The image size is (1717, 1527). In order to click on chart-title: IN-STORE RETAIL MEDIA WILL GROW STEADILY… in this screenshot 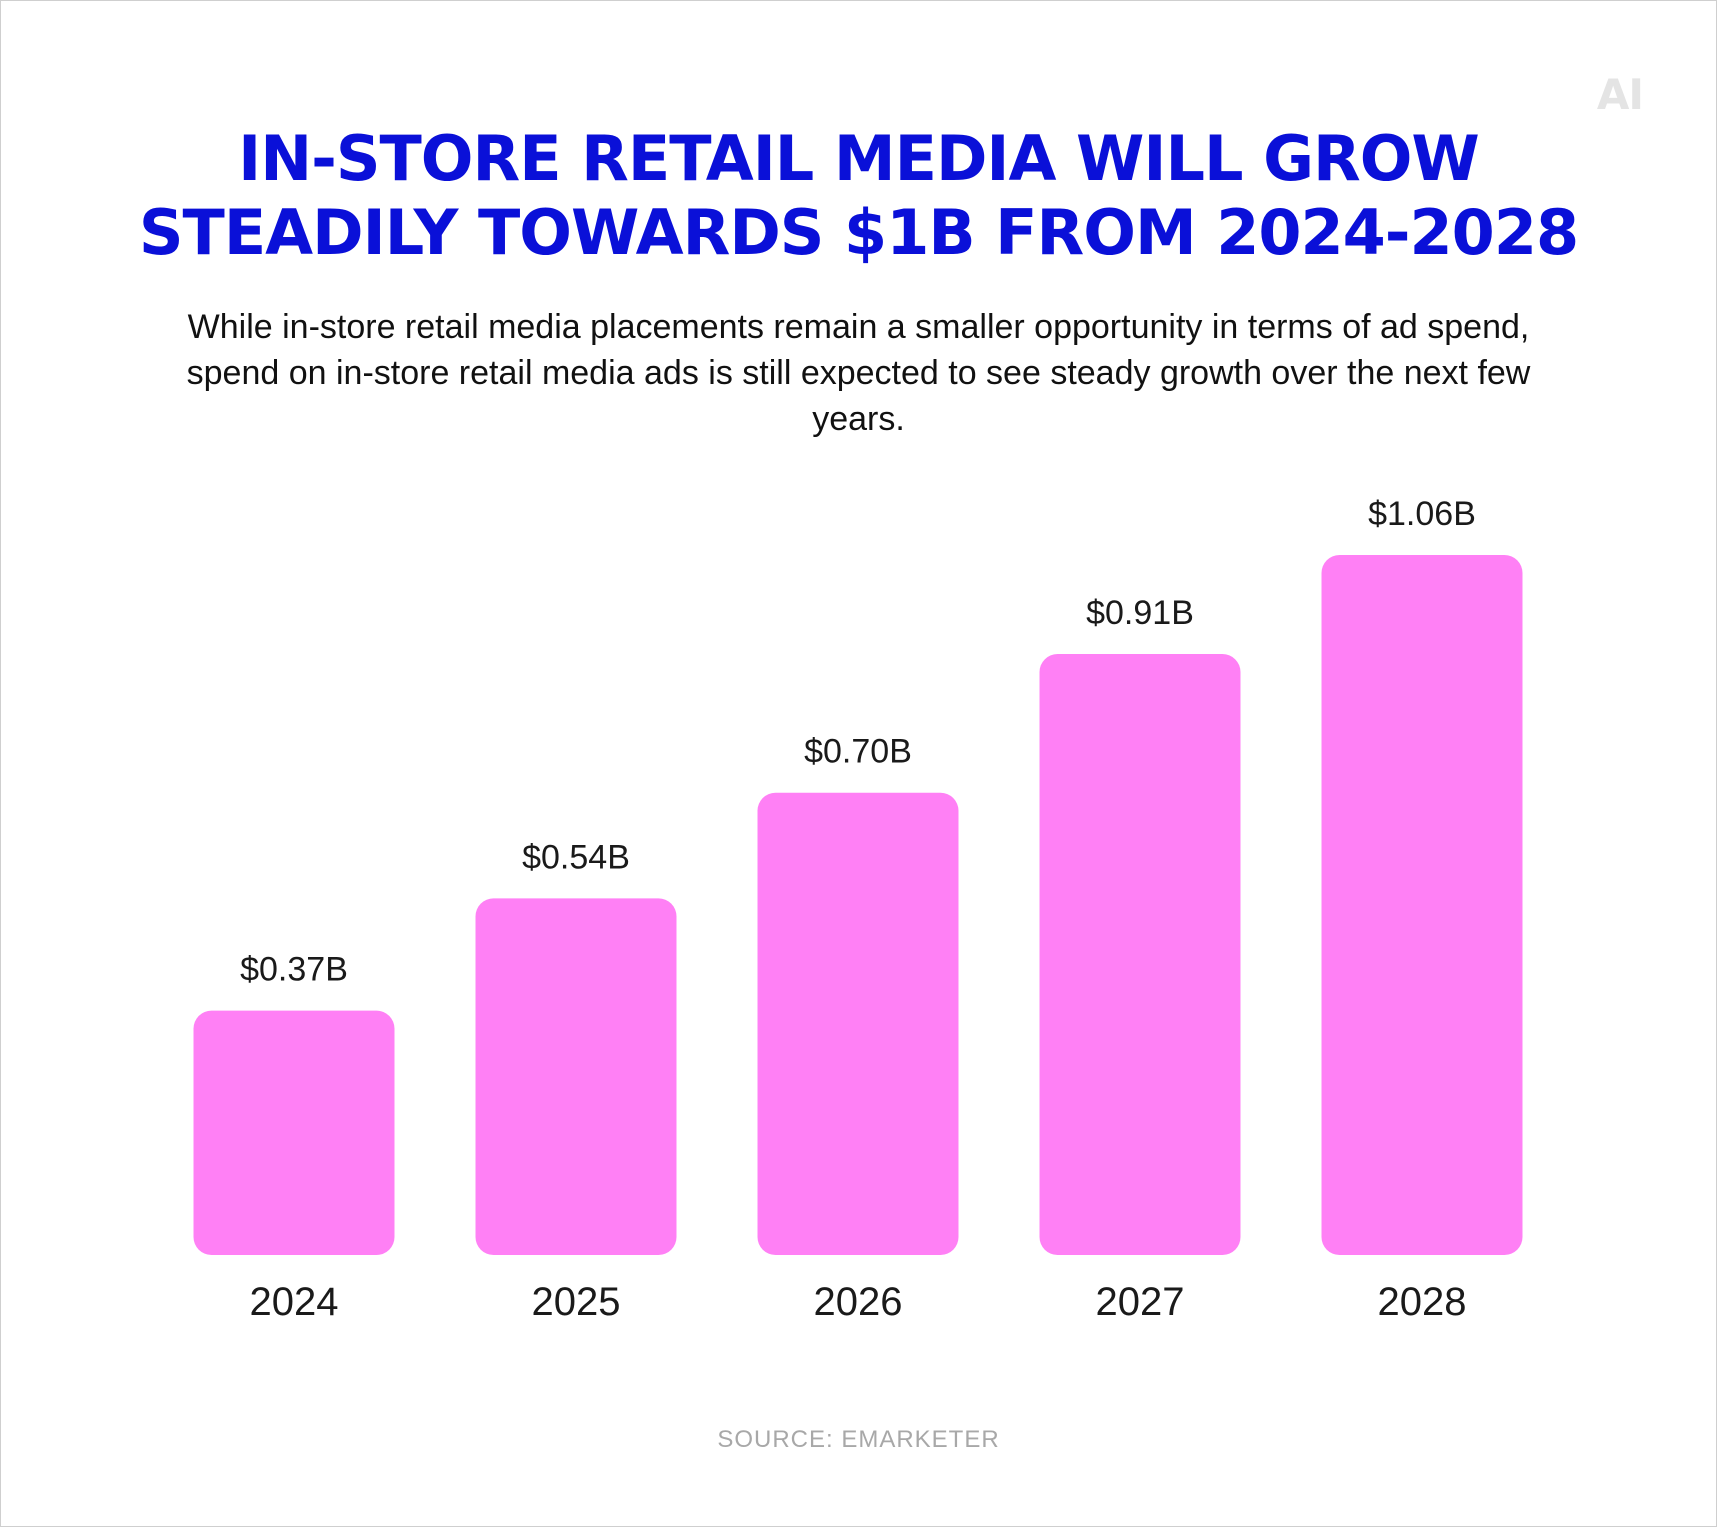, I will do `click(858, 196)`.